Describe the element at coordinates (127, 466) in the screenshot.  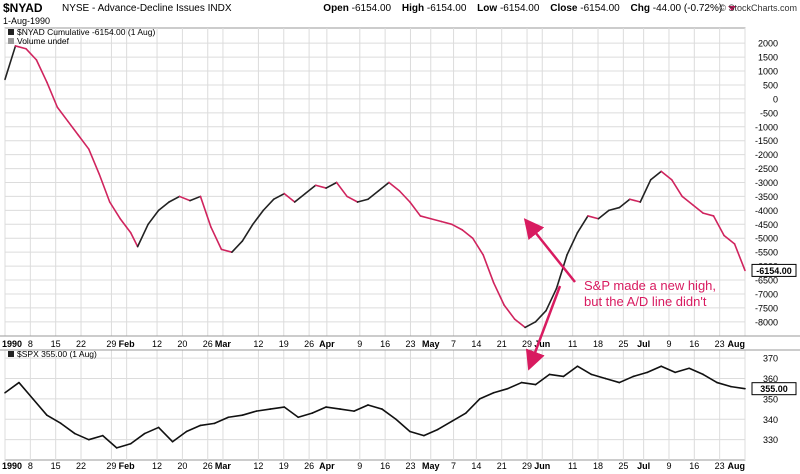
I see `x-tick-label: Feb` at that location.